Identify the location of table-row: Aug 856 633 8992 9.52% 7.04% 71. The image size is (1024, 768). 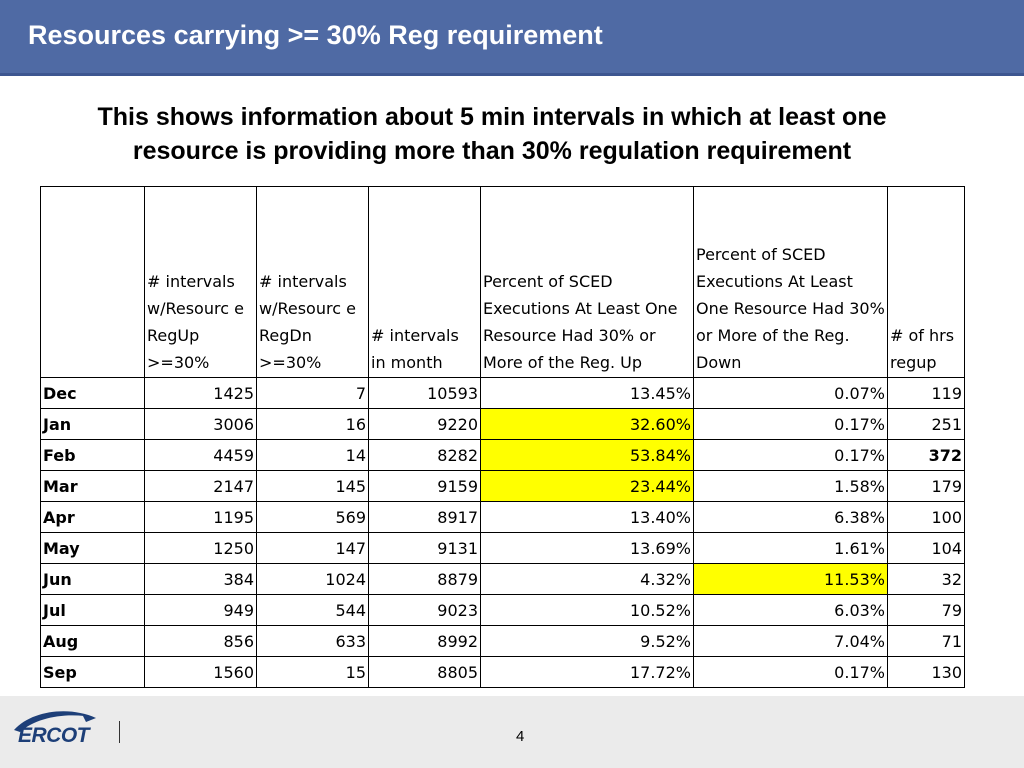
(502, 641).